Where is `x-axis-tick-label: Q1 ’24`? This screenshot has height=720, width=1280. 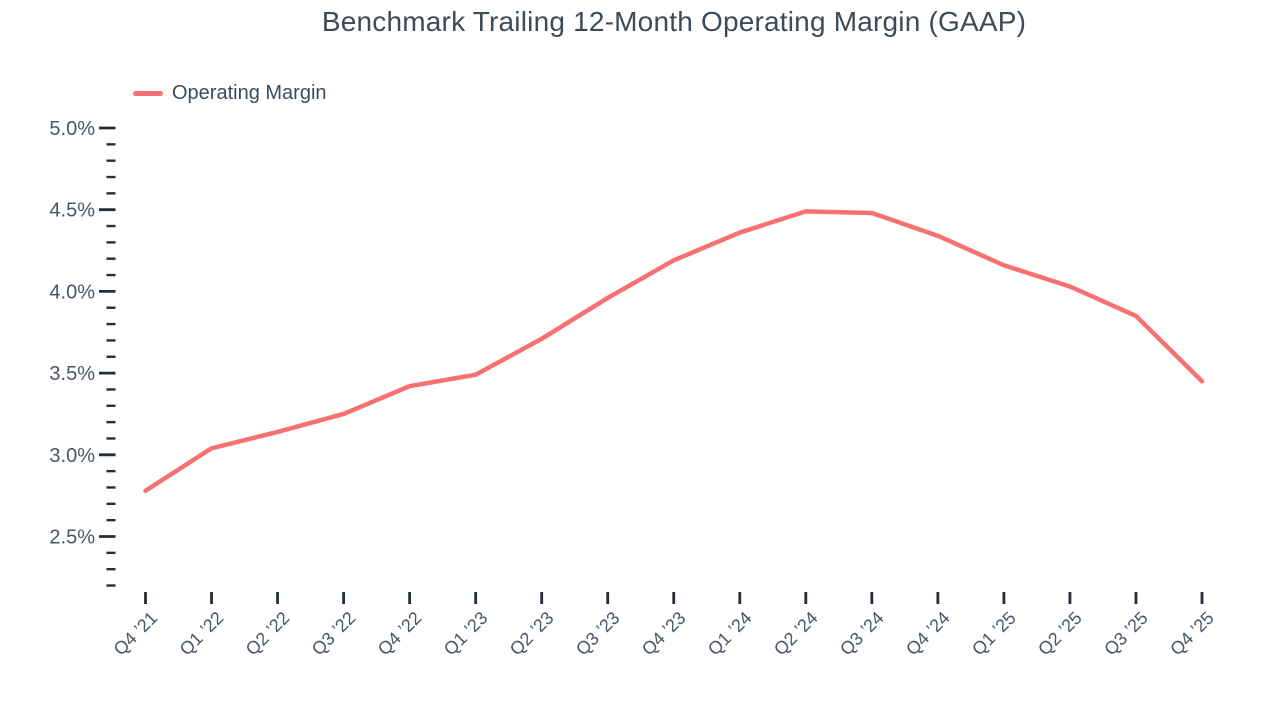
x-axis-tick-label: Q1 ’24 is located at coordinates (730, 634).